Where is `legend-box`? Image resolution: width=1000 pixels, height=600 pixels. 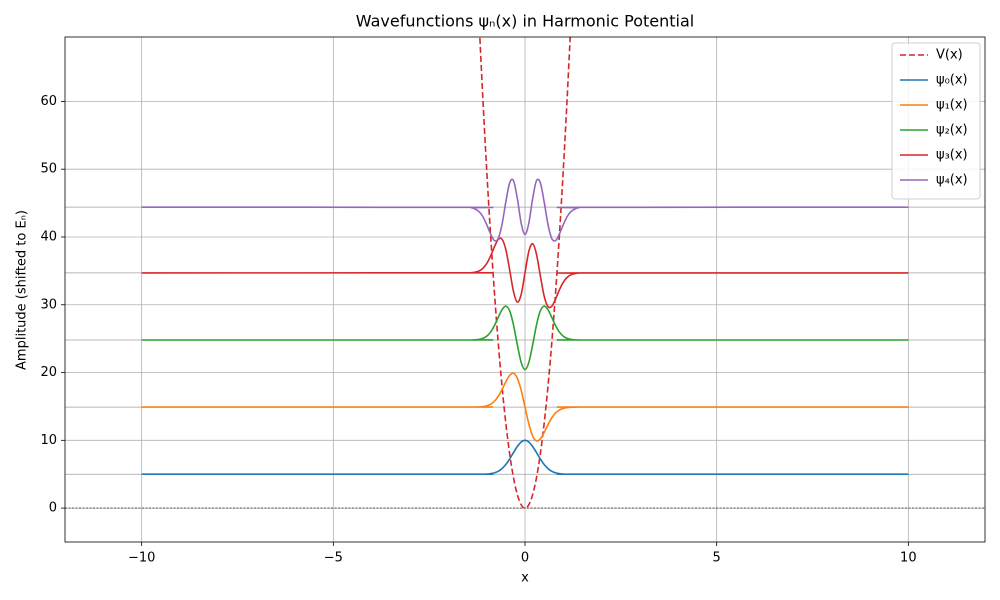 legend-box is located at coordinates (936, 121).